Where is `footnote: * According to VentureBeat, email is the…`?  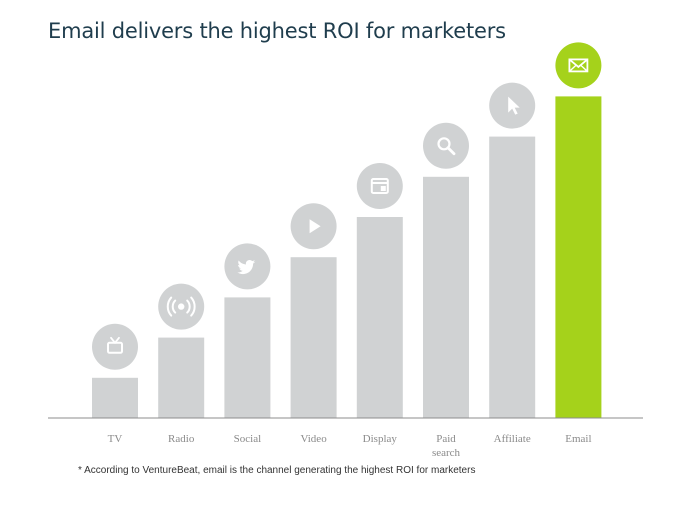
footnote: * According to VentureBeat, email is the… is located at coordinates (277, 470).